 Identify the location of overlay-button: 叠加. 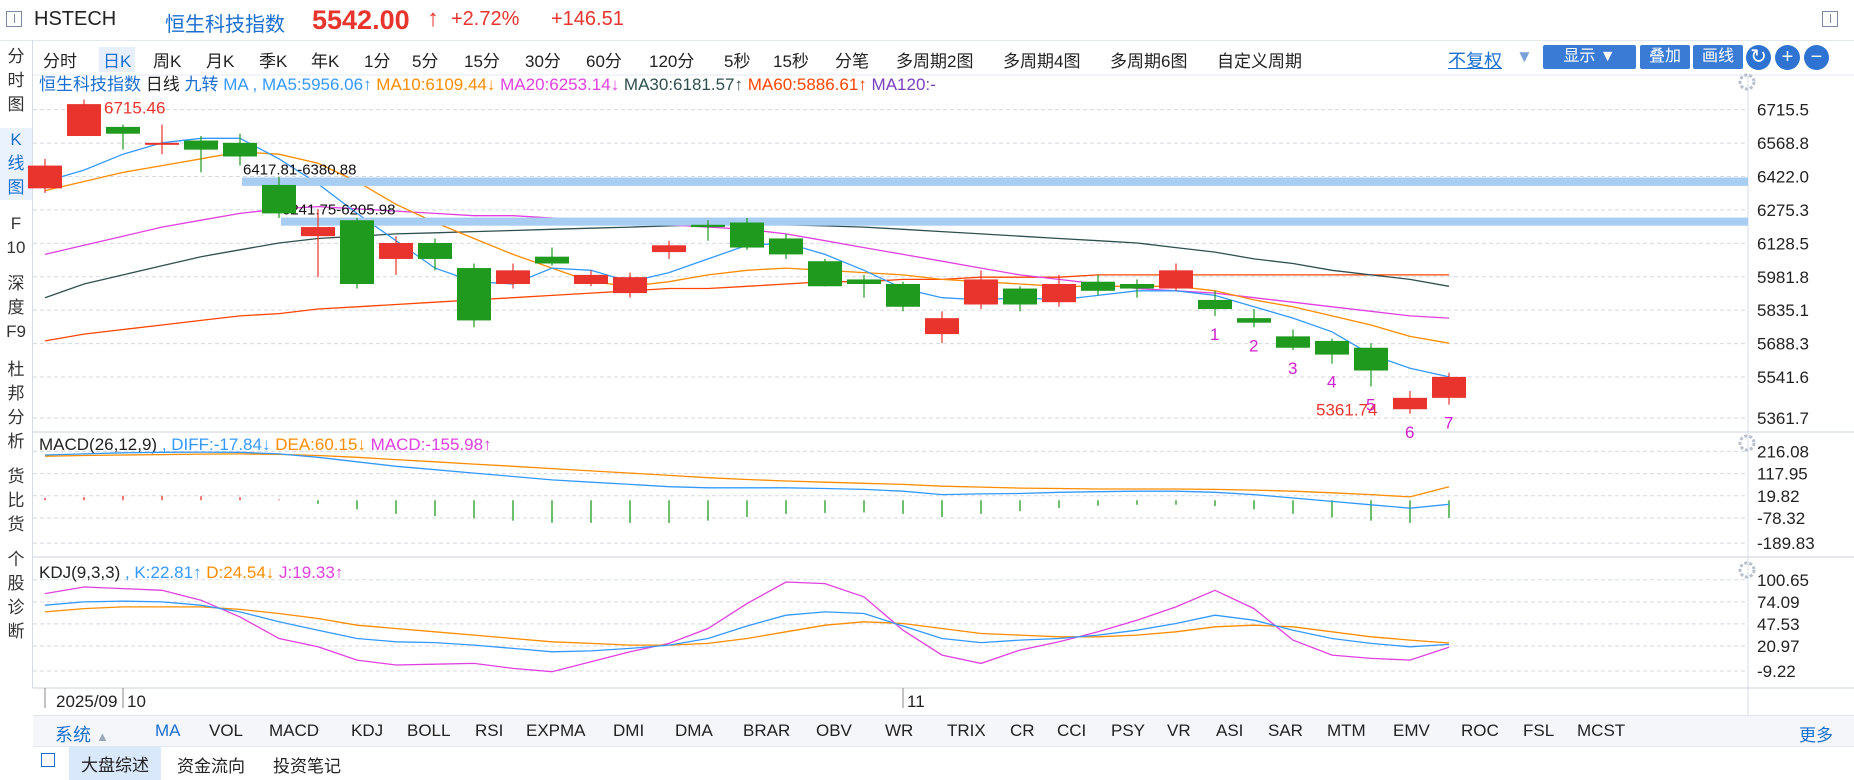
(1665, 57).